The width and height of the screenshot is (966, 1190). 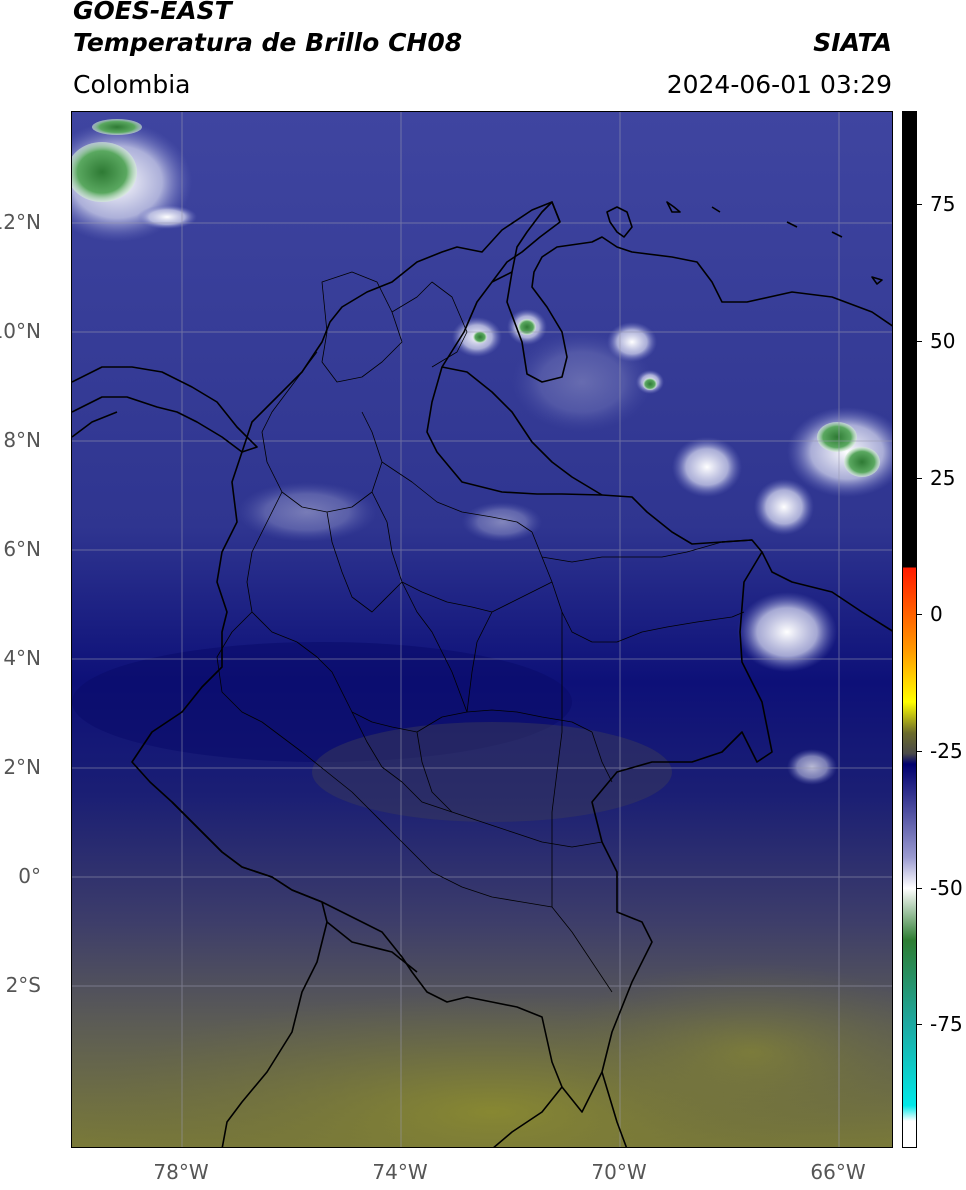 What do you see at coordinates (152, 12) in the screenshot?
I see `satellite-title: GOES-EAST` at bounding box center [152, 12].